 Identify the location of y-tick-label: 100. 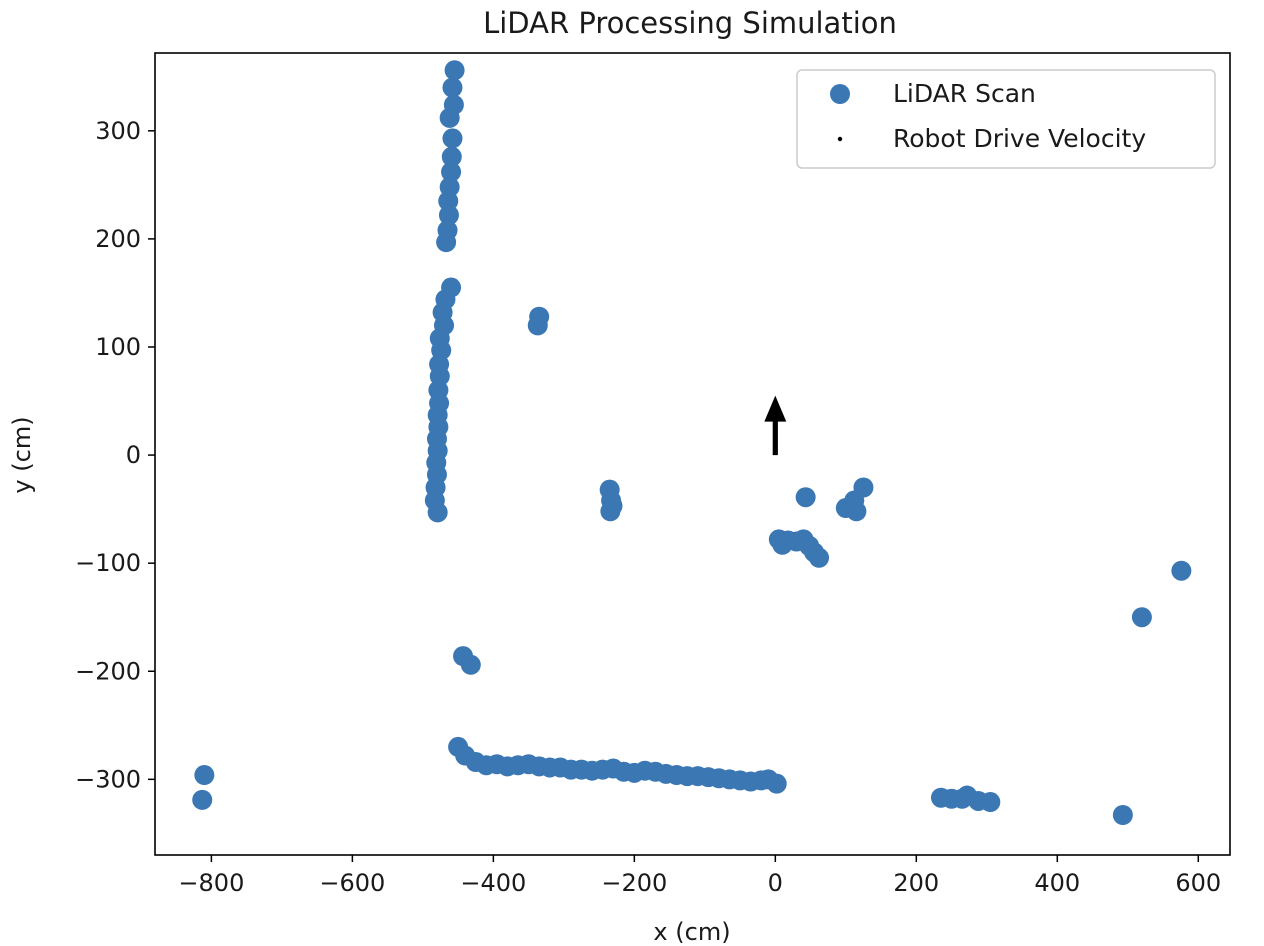
(118, 347).